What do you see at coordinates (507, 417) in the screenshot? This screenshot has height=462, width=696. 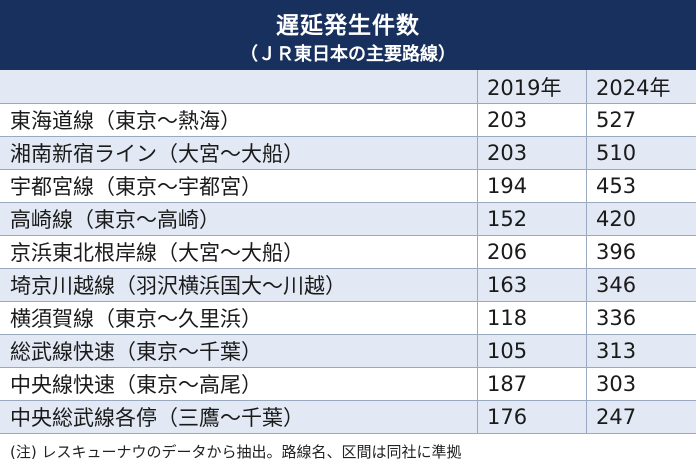 I see `value-2019: 176` at bounding box center [507, 417].